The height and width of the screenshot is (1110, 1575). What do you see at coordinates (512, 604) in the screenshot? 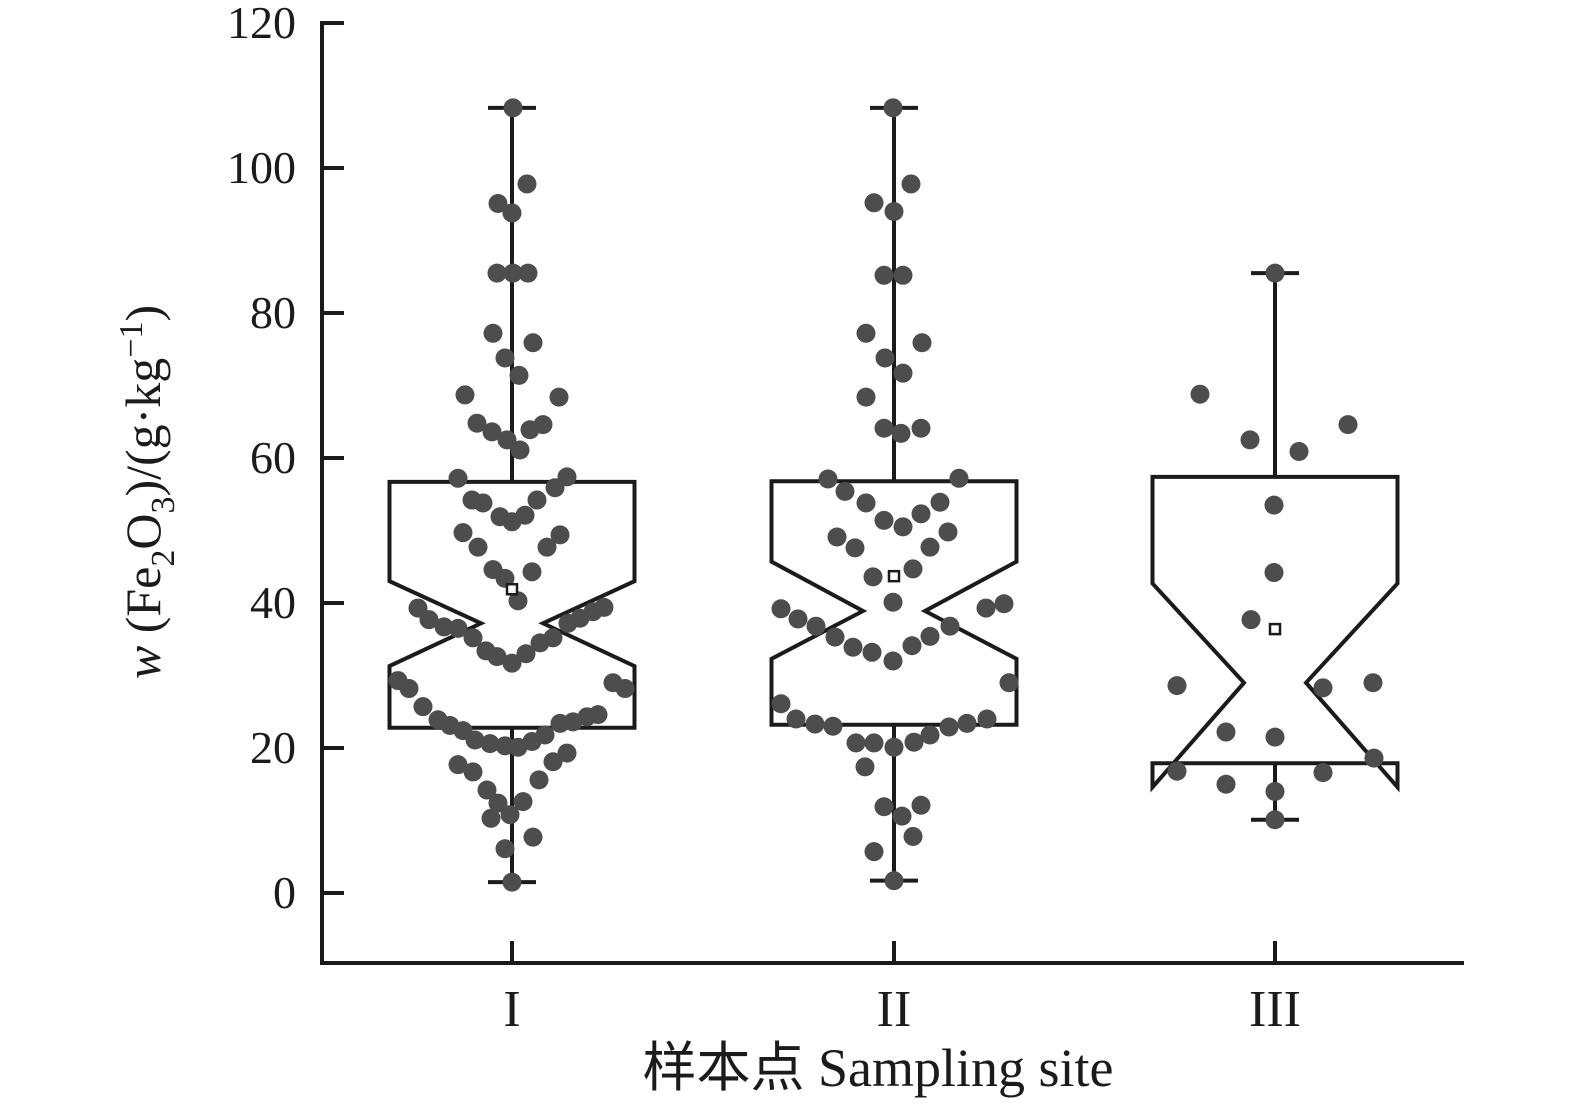
I see `notched-box-I` at bounding box center [512, 604].